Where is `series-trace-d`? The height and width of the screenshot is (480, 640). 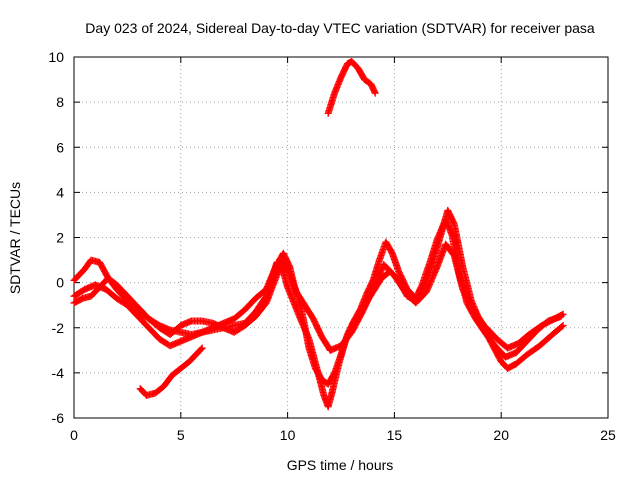 series-trace-d is located at coordinates (171, 371).